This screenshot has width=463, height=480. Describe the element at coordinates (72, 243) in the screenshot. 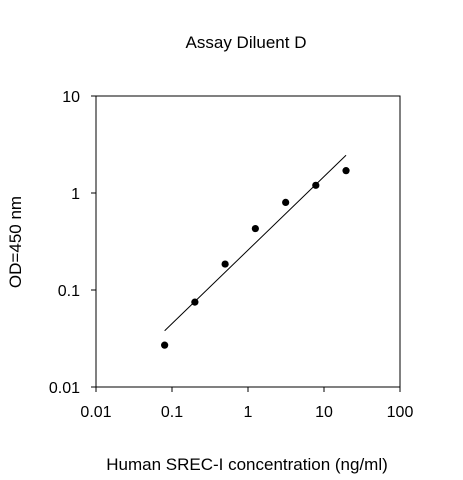

I see `y-axis-ticks: 0.01 0.1 1 10` at that location.